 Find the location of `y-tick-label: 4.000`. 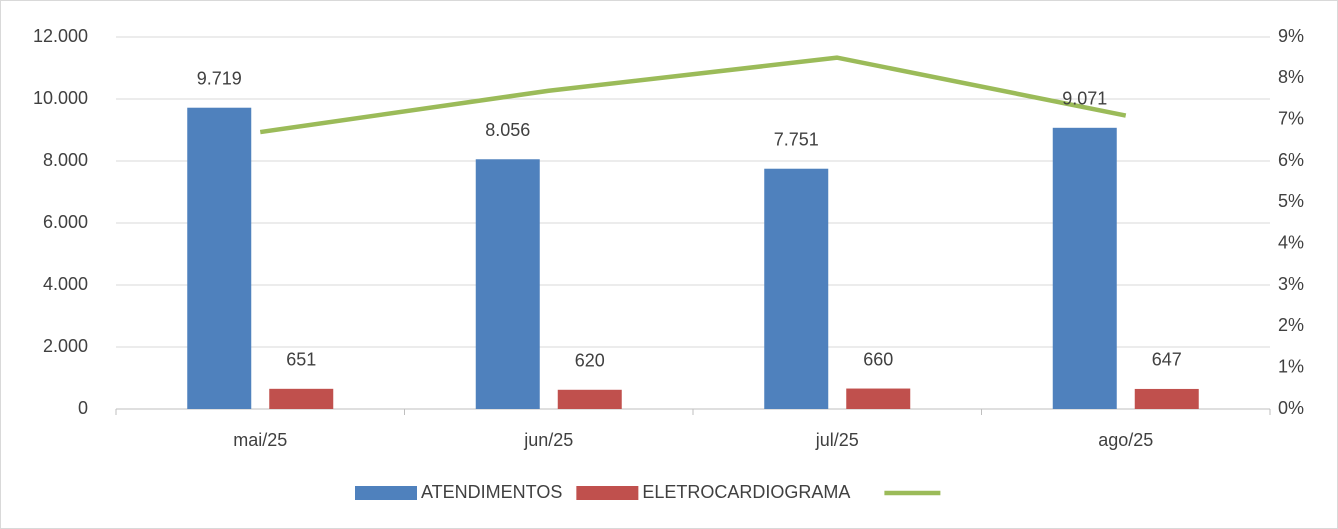

y-tick-label: 4.000 is located at coordinates (65, 284).